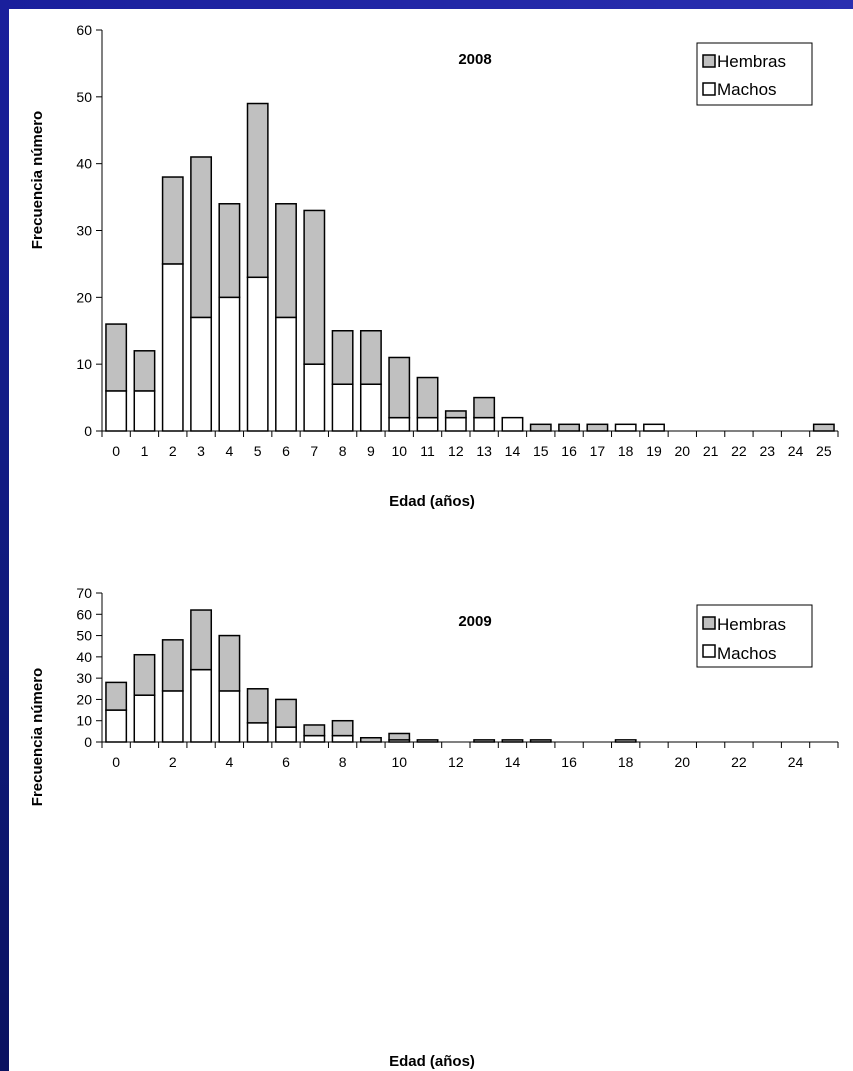 This screenshot has width=853, height=1071. Describe the element at coordinates (84, 614) in the screenshot. I see `y-tick-label: 60` at that location.